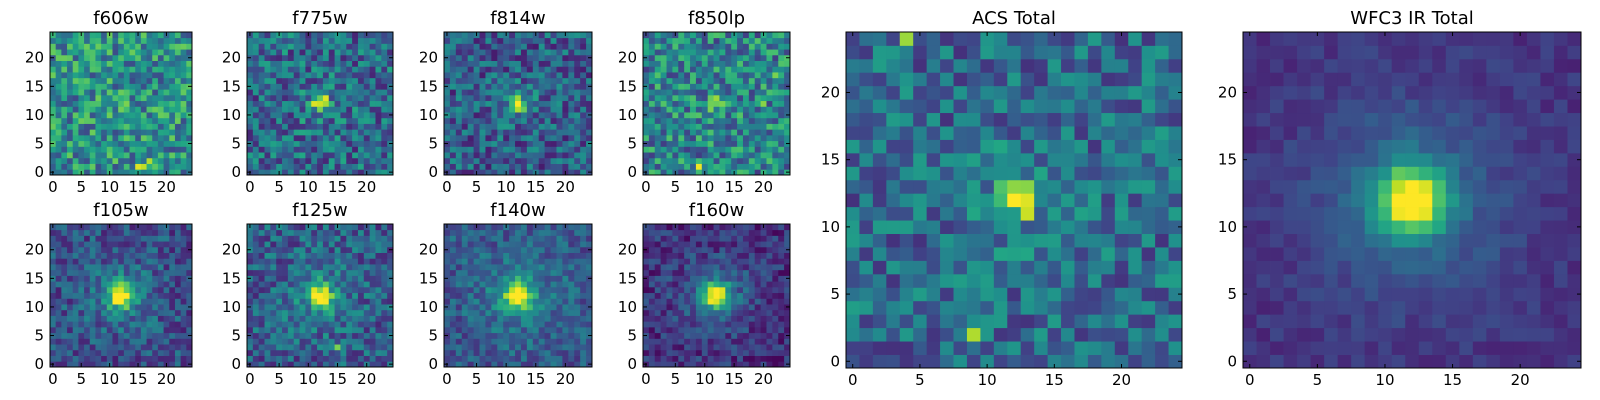 Image resolution: width=1600 pixels, height=400 pixels. I want to click on x-tick-label: 10, so click(704, 187).